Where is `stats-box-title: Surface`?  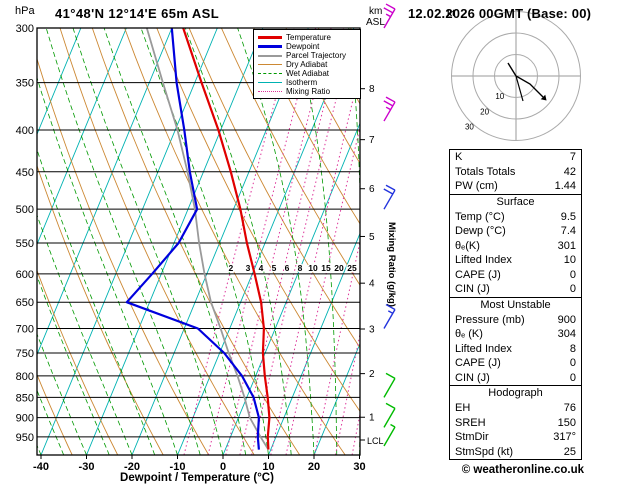
stats-box-title: Surface is located at coordinates (515, 201).